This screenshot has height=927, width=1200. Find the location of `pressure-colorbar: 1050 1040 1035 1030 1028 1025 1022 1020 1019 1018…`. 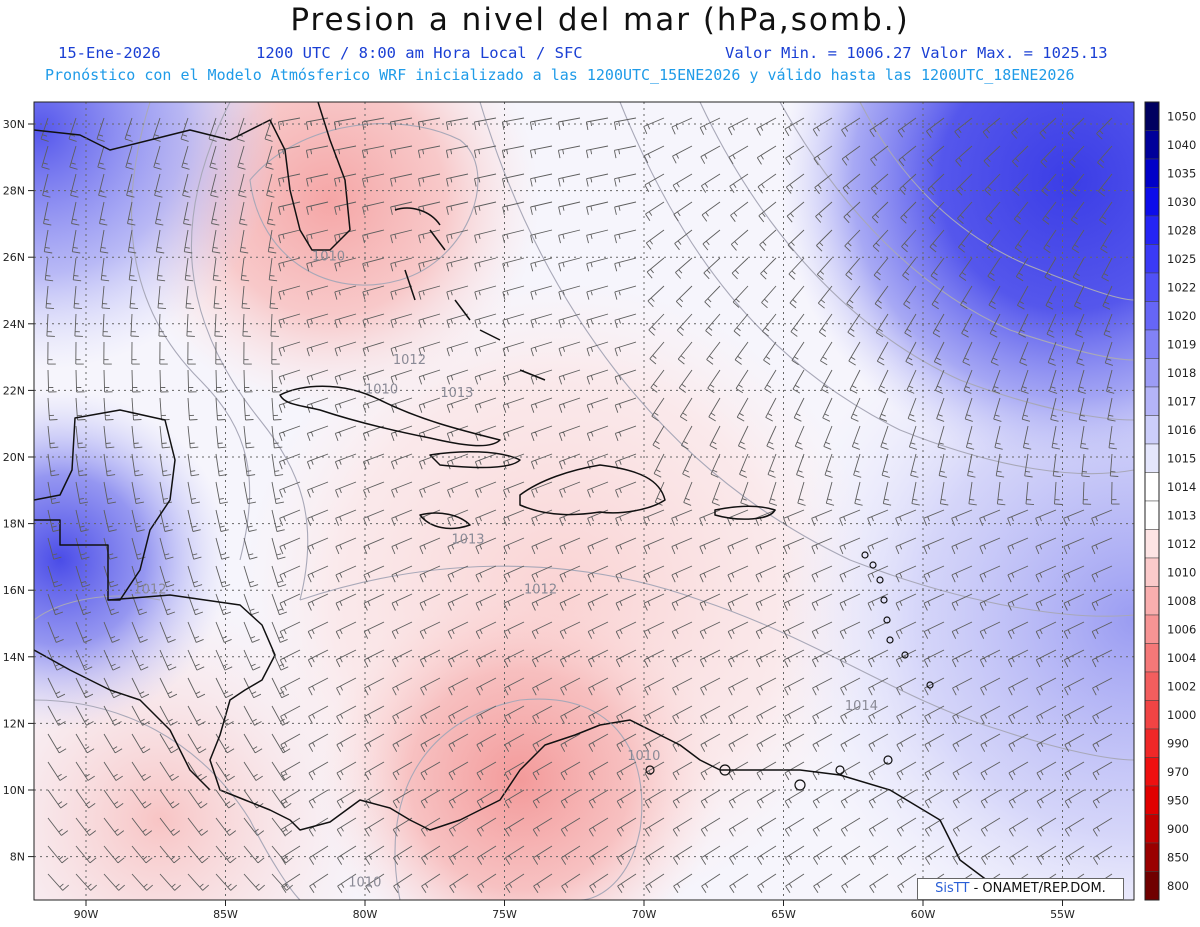

pressure-colorbar: 1050 1040 1035 1030 1028 1025 1022 1020 1019 1018… is located at coordinates (1170, 501).